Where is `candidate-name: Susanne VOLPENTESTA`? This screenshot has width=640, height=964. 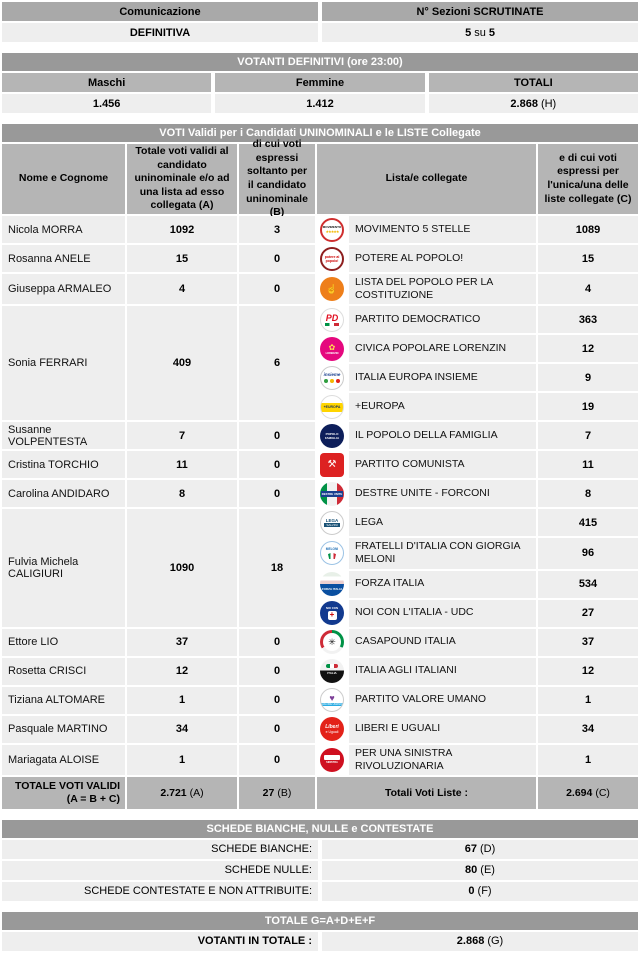 candidate-name: Susanne VOLPENTESTA is located at coordinates (63, 436).